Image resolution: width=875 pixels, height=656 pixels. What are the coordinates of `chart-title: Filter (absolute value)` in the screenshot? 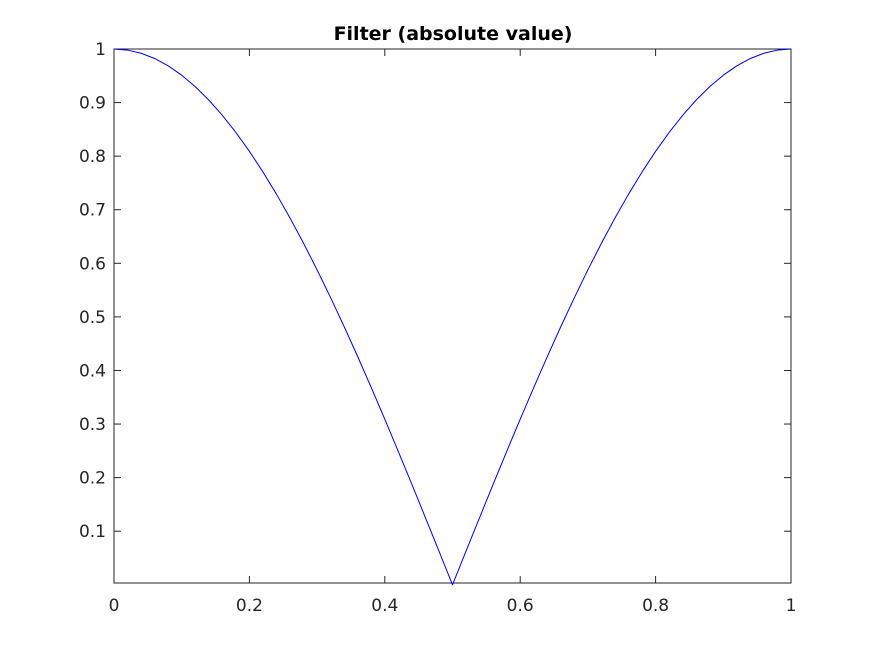 It's located at (453, 34).